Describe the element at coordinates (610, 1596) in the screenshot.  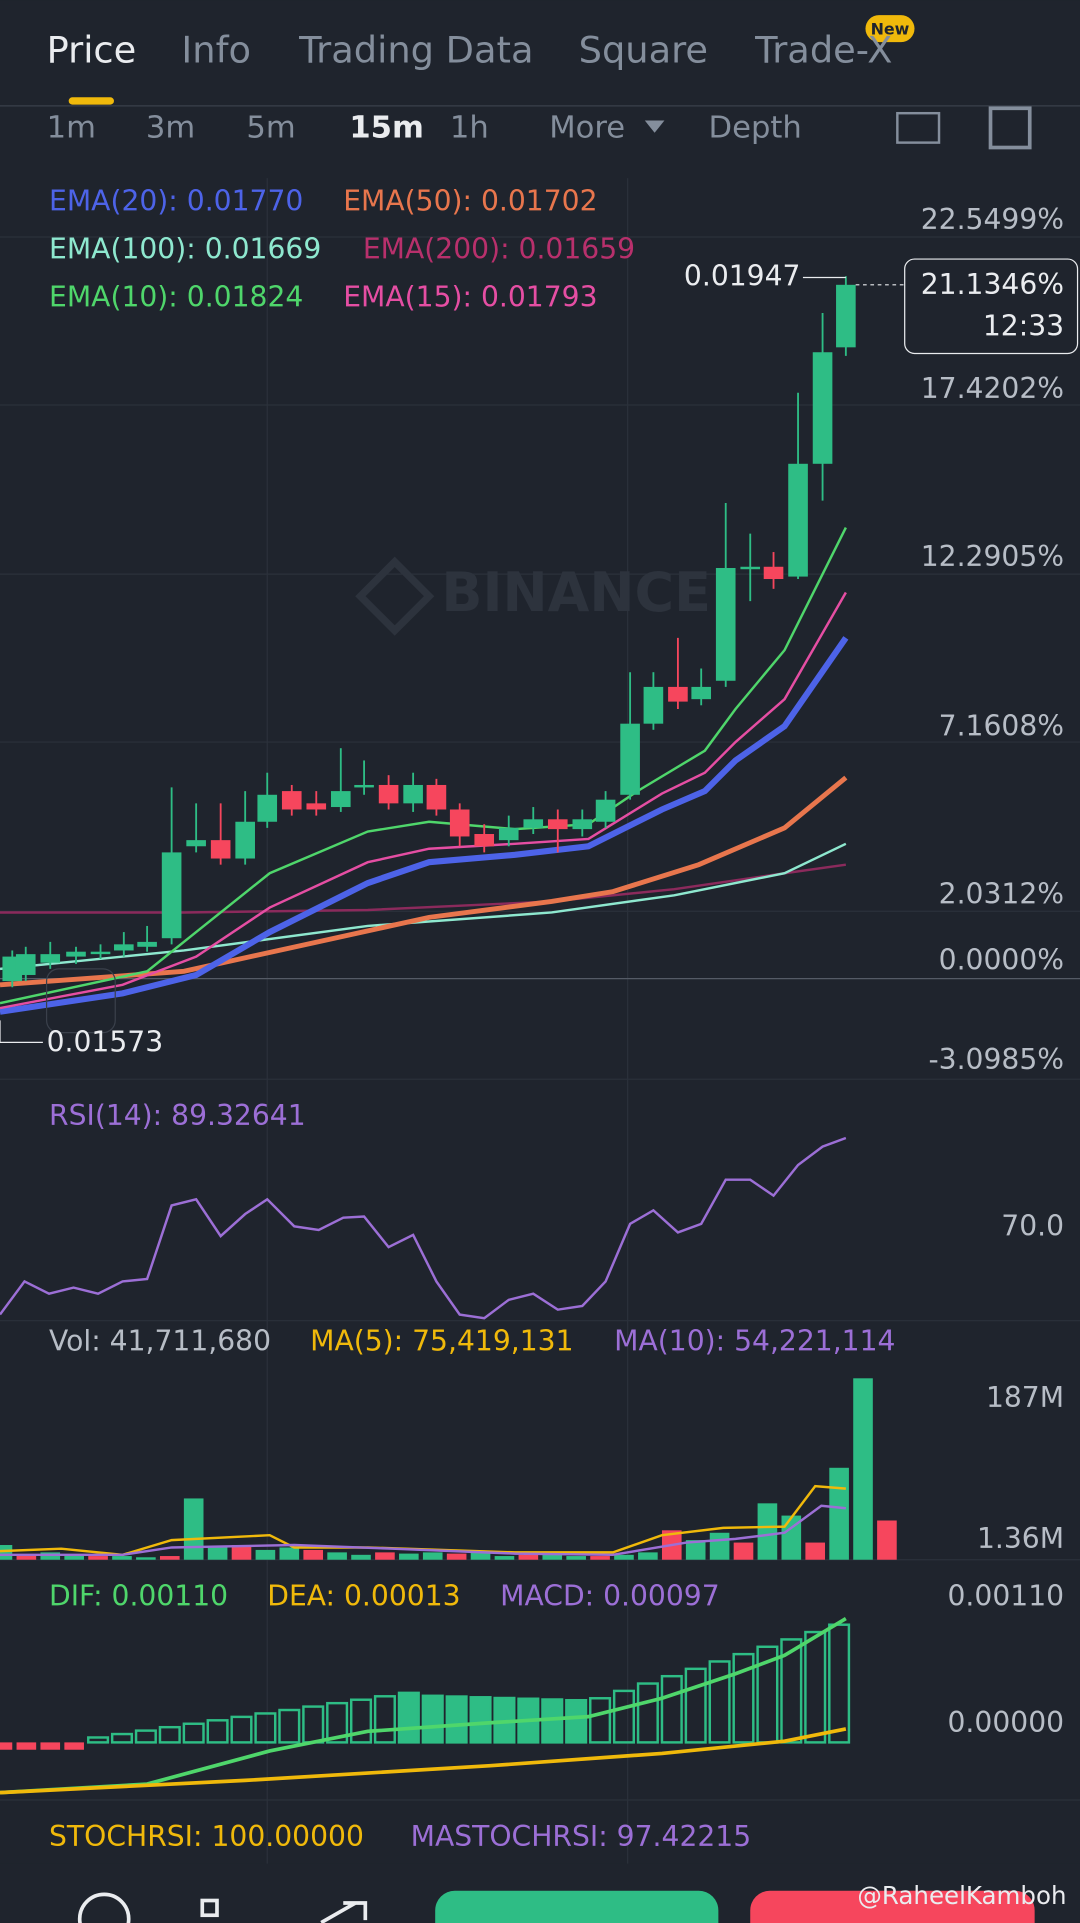
I see `macd-label: MACD: 0.00097` at that location.